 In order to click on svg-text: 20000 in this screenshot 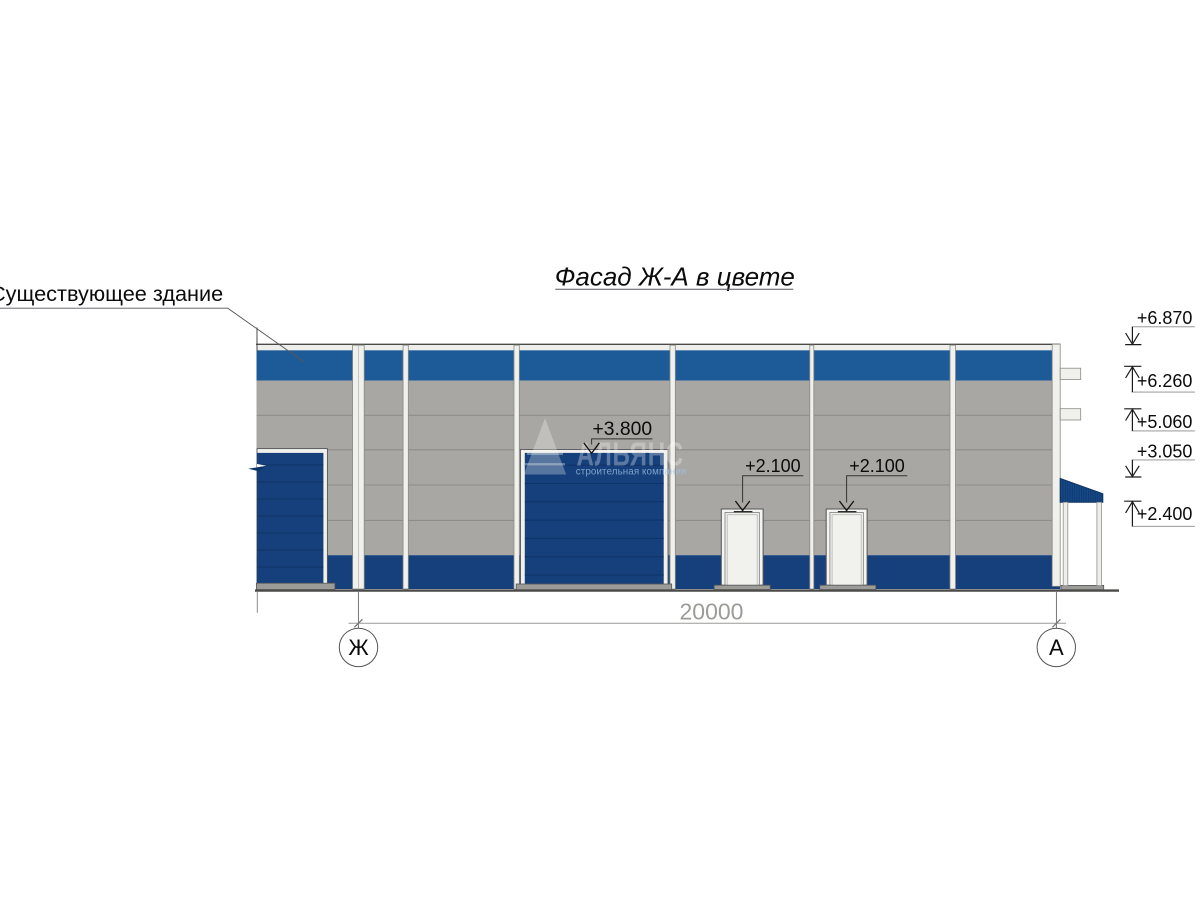, I will do `click(712, 612)`.